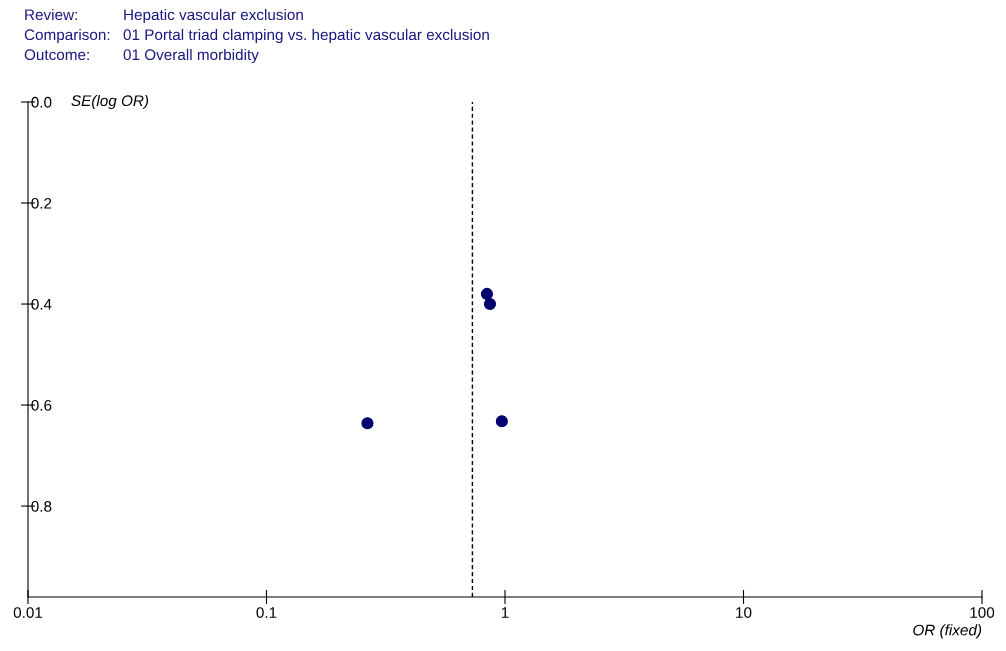 The height and width of the screenshot is (651, 1006). I want to click on x-tick-label: 10, so click(744, 612).